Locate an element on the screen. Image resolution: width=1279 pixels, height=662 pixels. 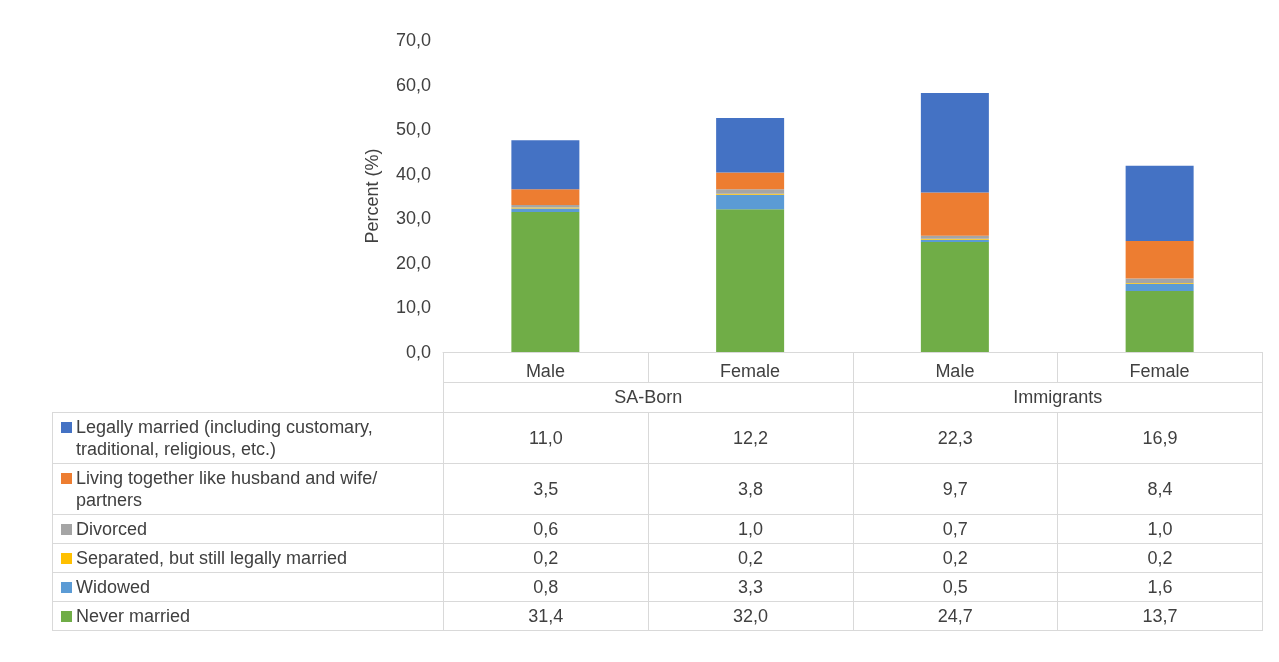
data-label: 9,7 is located at coordinates (955, 488).